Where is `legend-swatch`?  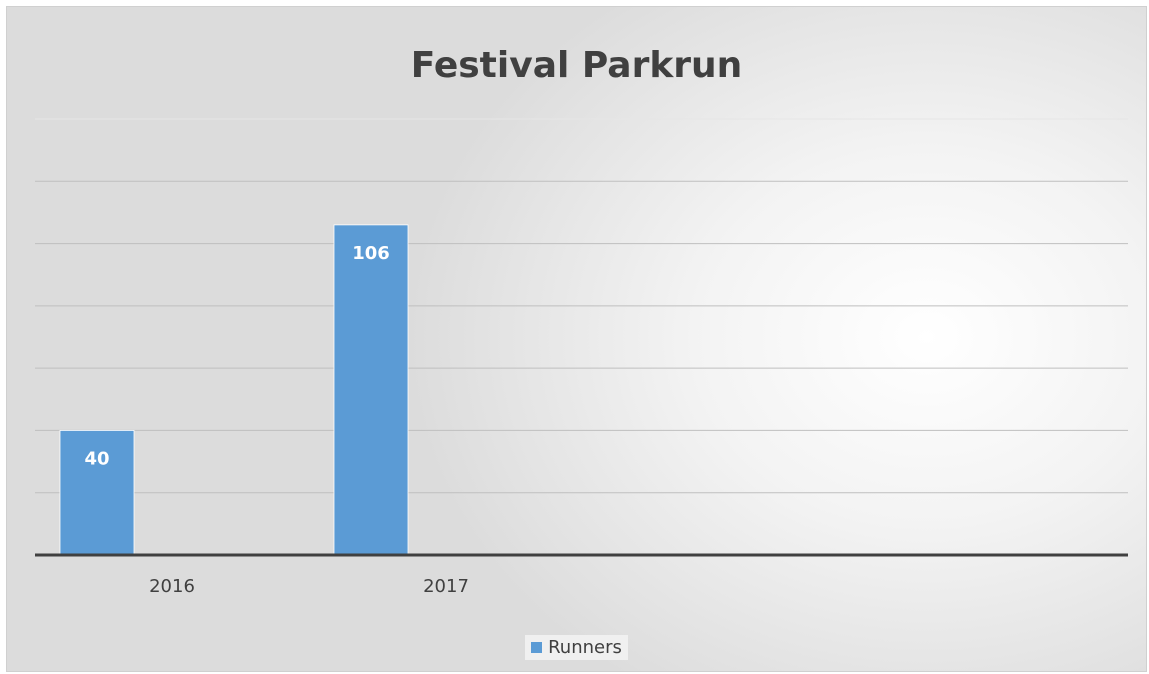 legend-swatch is located at coordinates (537, 647).